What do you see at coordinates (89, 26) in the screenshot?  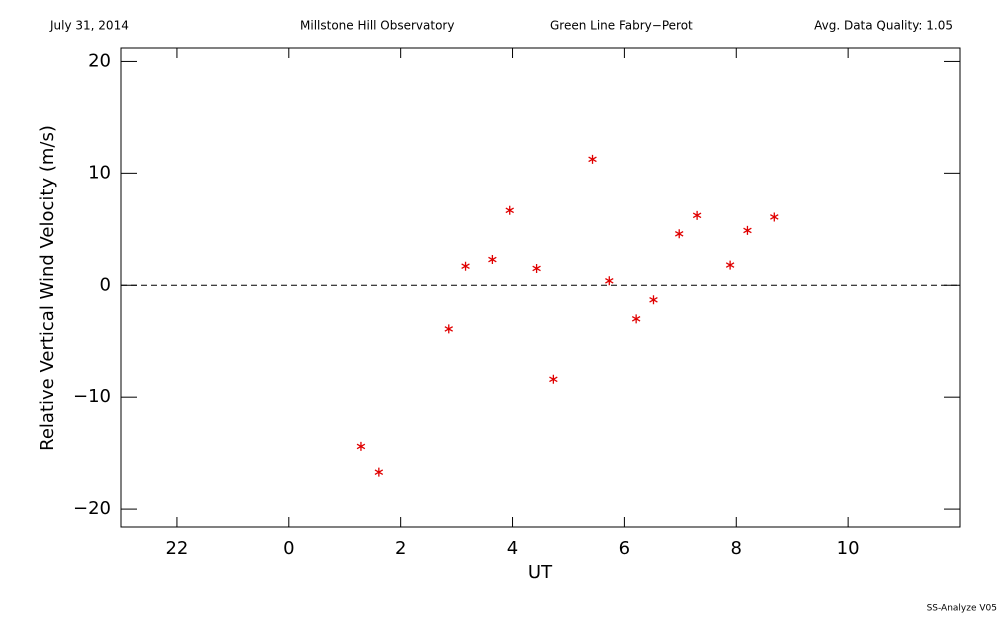 I see `header-date: July 31, 2014` at bounding box center [89, 26].